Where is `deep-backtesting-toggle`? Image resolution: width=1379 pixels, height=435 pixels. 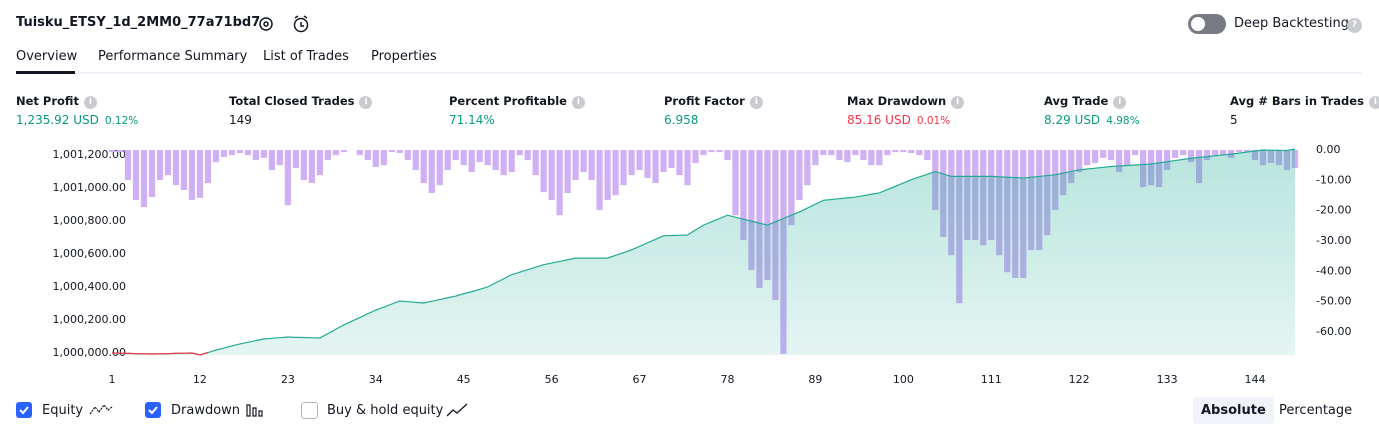 deep-backtesting-toggle is located at coordinates (1207, 24).